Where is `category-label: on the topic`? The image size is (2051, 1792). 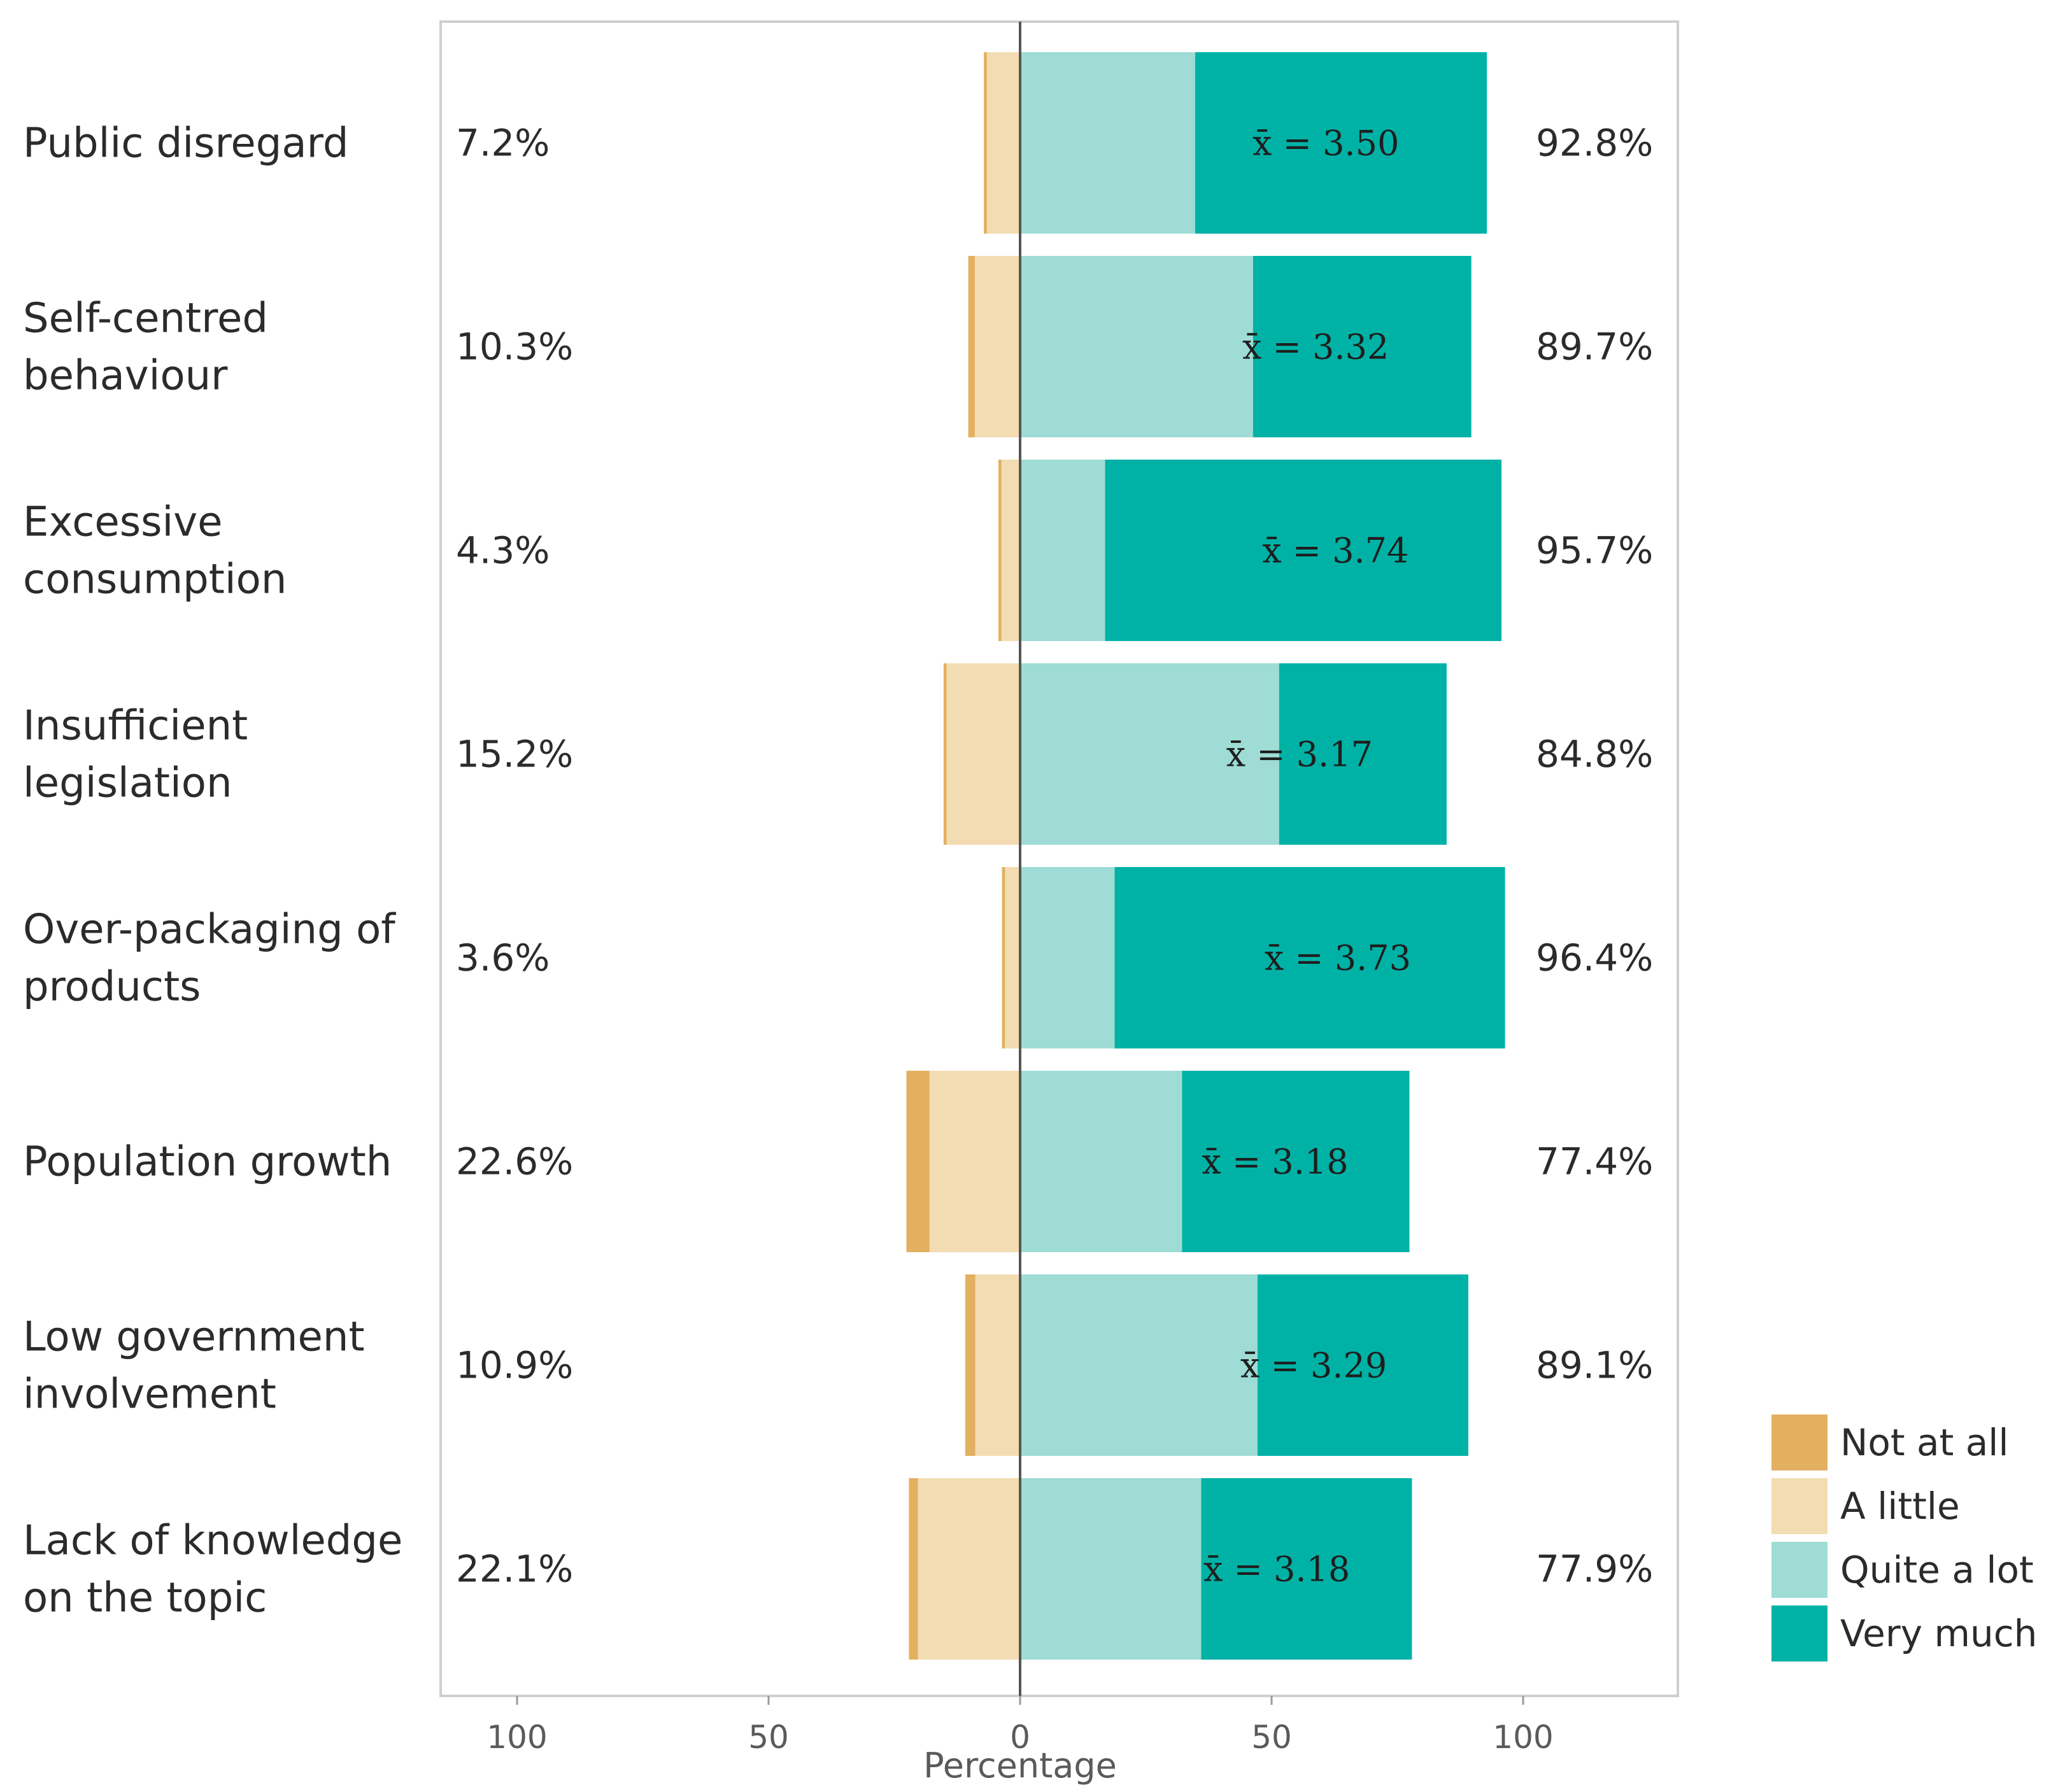 category-label: on the topic is located at coordinates (145, 1598).